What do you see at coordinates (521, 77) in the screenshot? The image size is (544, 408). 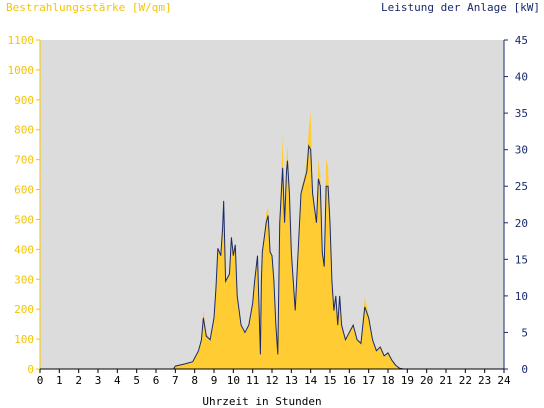 I see `right-tick-label: 40` at bounding box center [521, 77].